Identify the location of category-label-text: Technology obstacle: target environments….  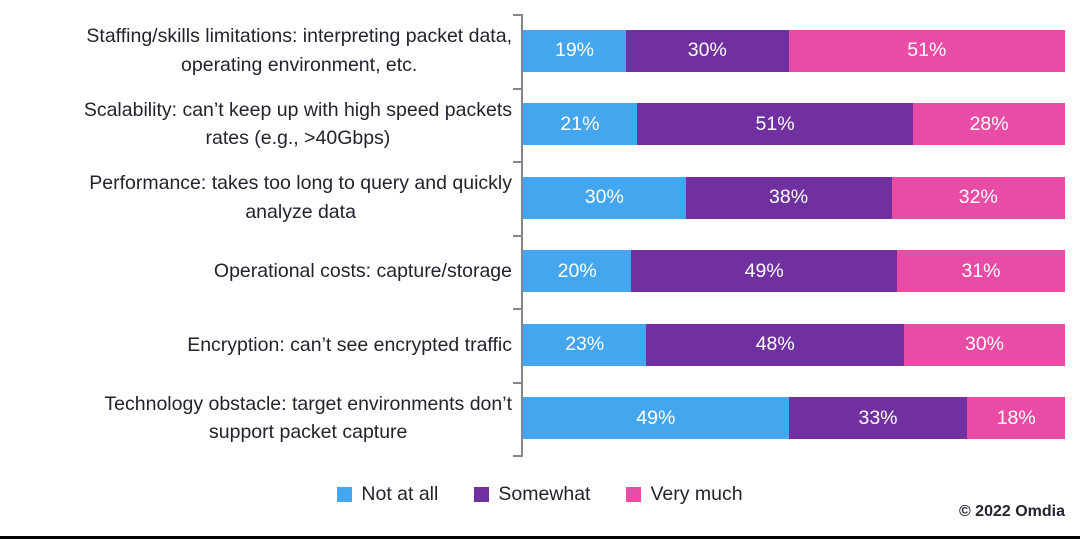
(308, 418).